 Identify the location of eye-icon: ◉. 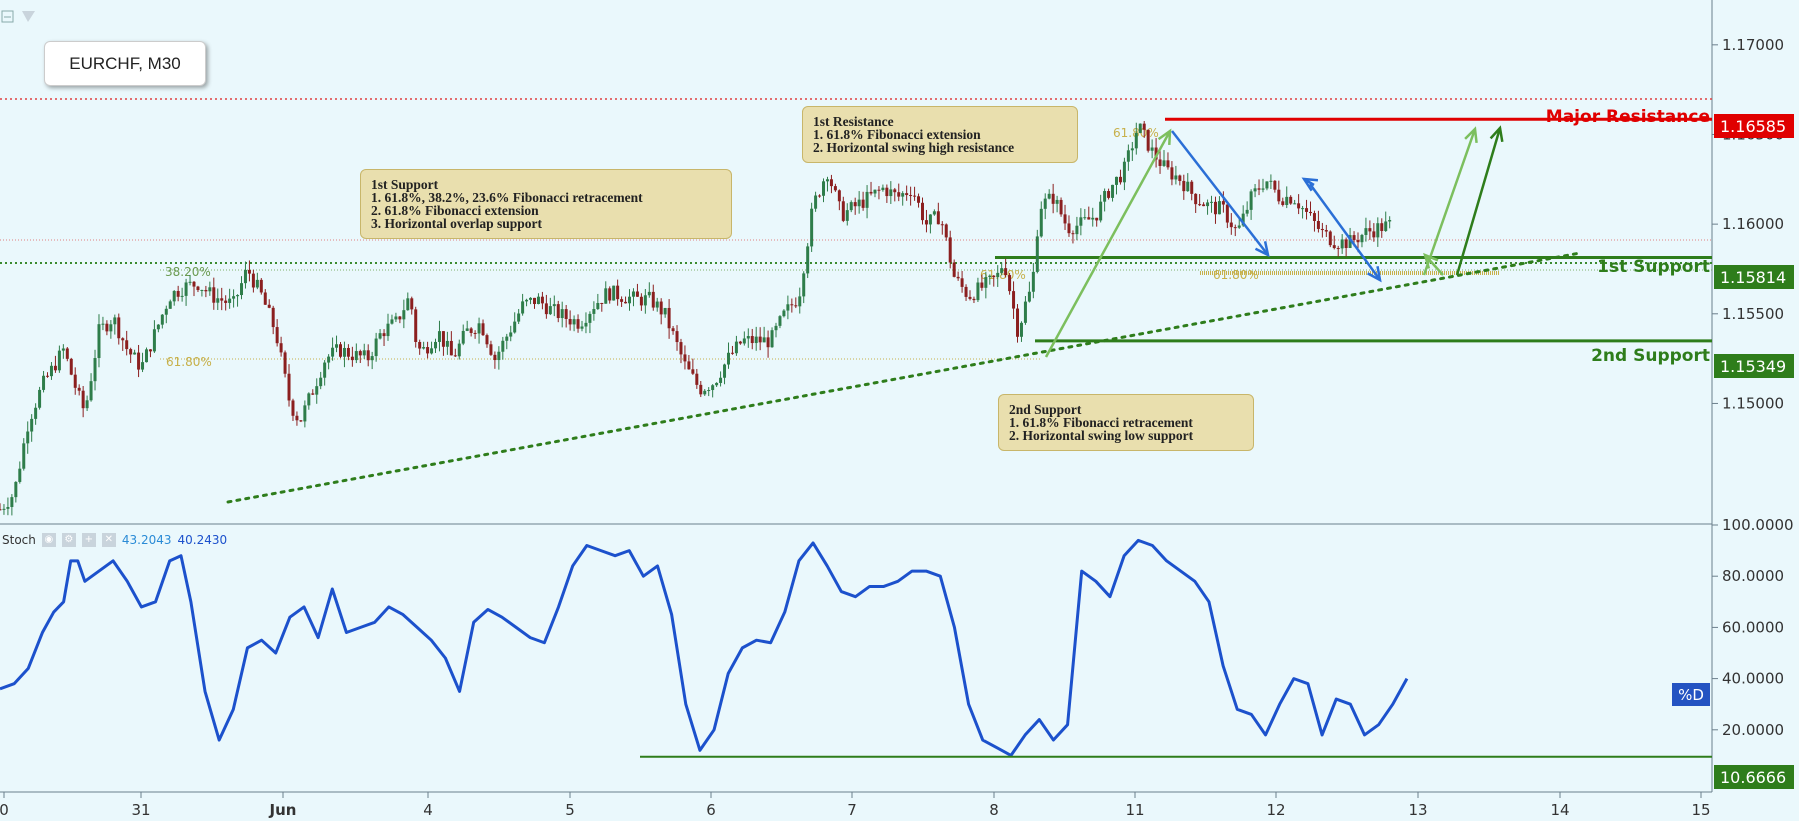
(48, 540).